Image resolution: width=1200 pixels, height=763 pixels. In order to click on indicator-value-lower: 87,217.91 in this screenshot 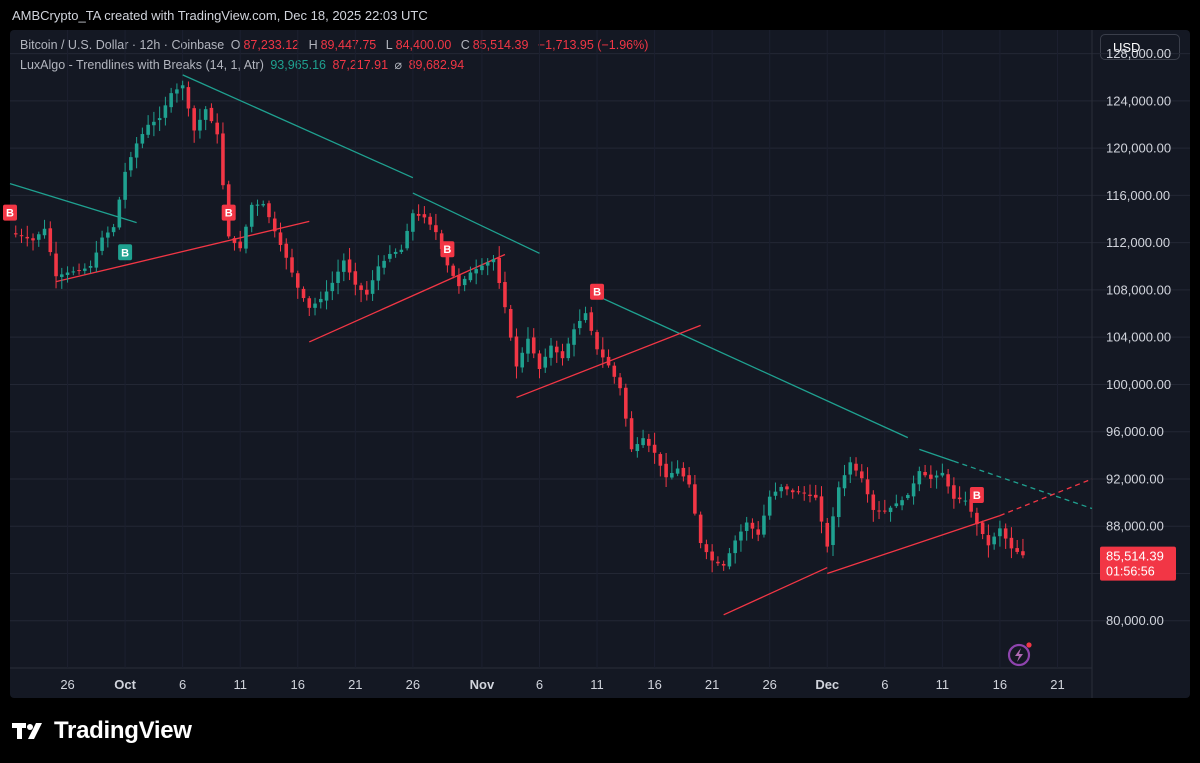, I will do `click(360, 65)`.